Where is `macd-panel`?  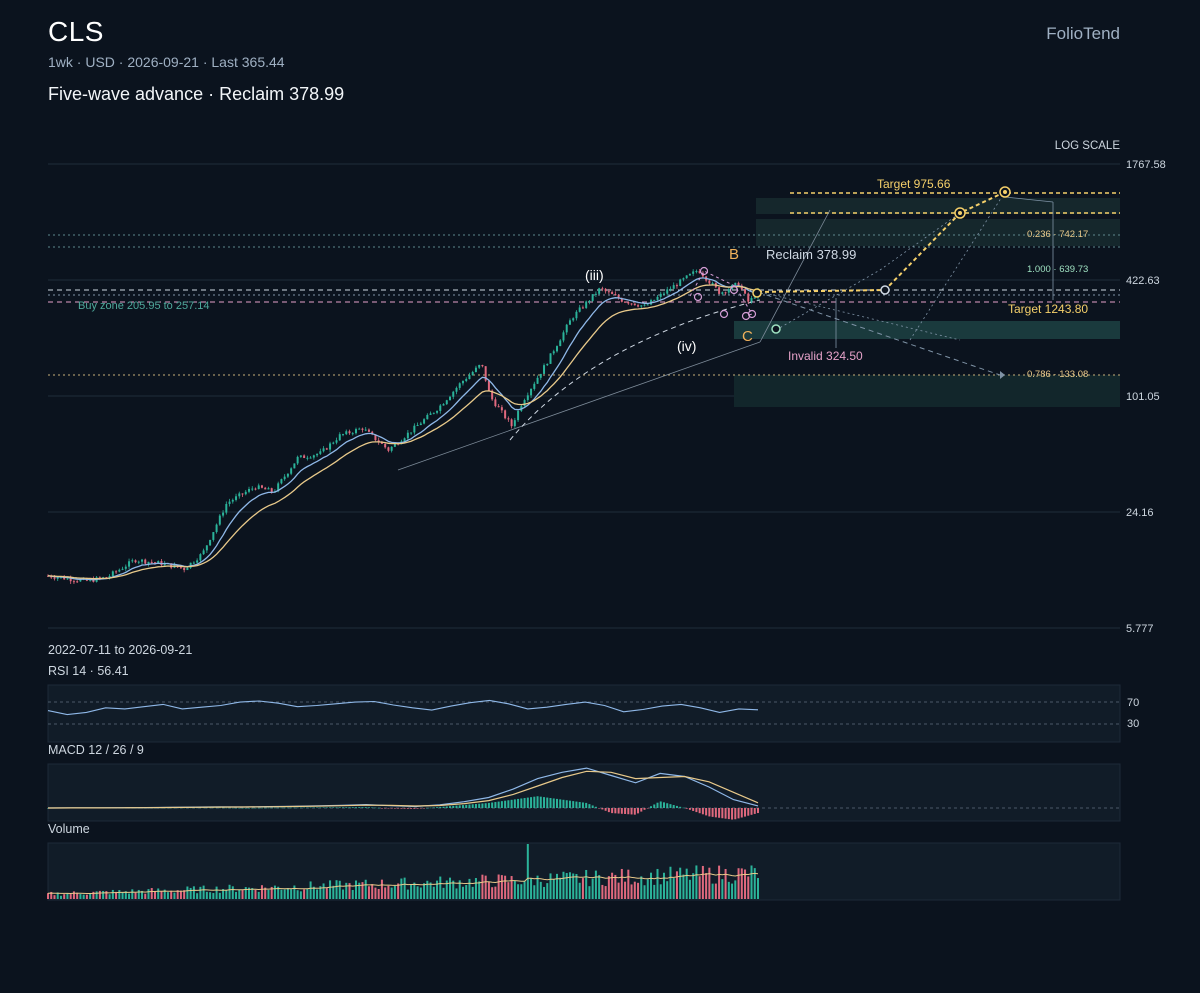 macd-panel is located at coordinates (584, 792).